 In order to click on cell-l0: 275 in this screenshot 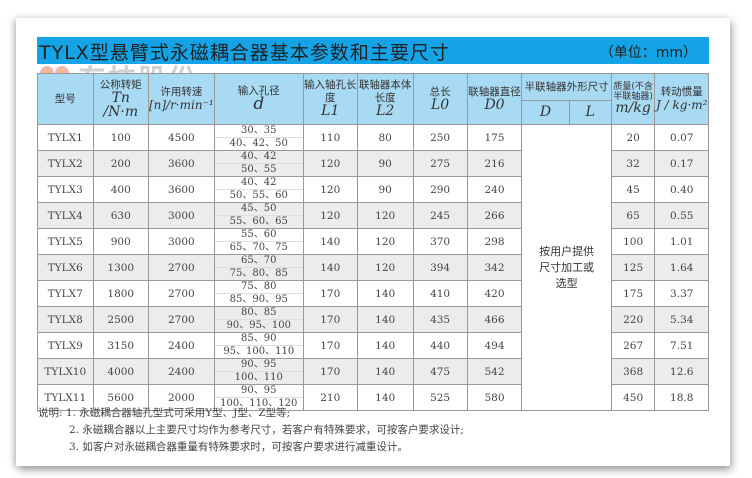, I will do `click(440, 163)`.